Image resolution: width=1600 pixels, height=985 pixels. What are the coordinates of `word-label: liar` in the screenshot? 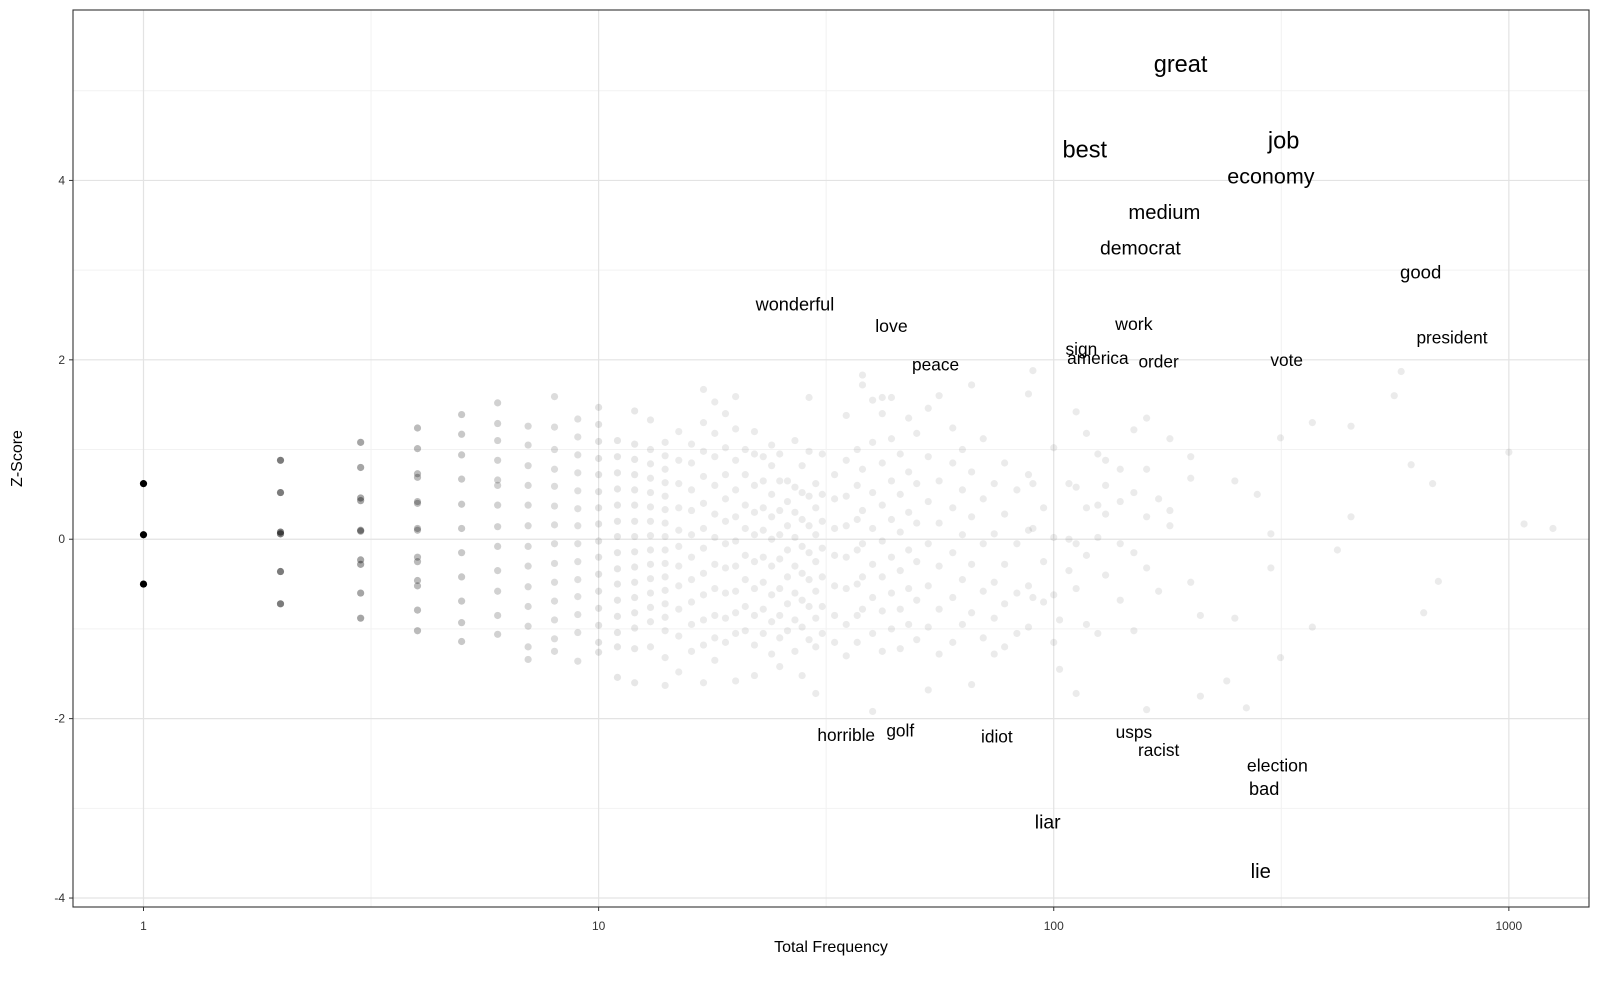 It's located at (1048, 823).